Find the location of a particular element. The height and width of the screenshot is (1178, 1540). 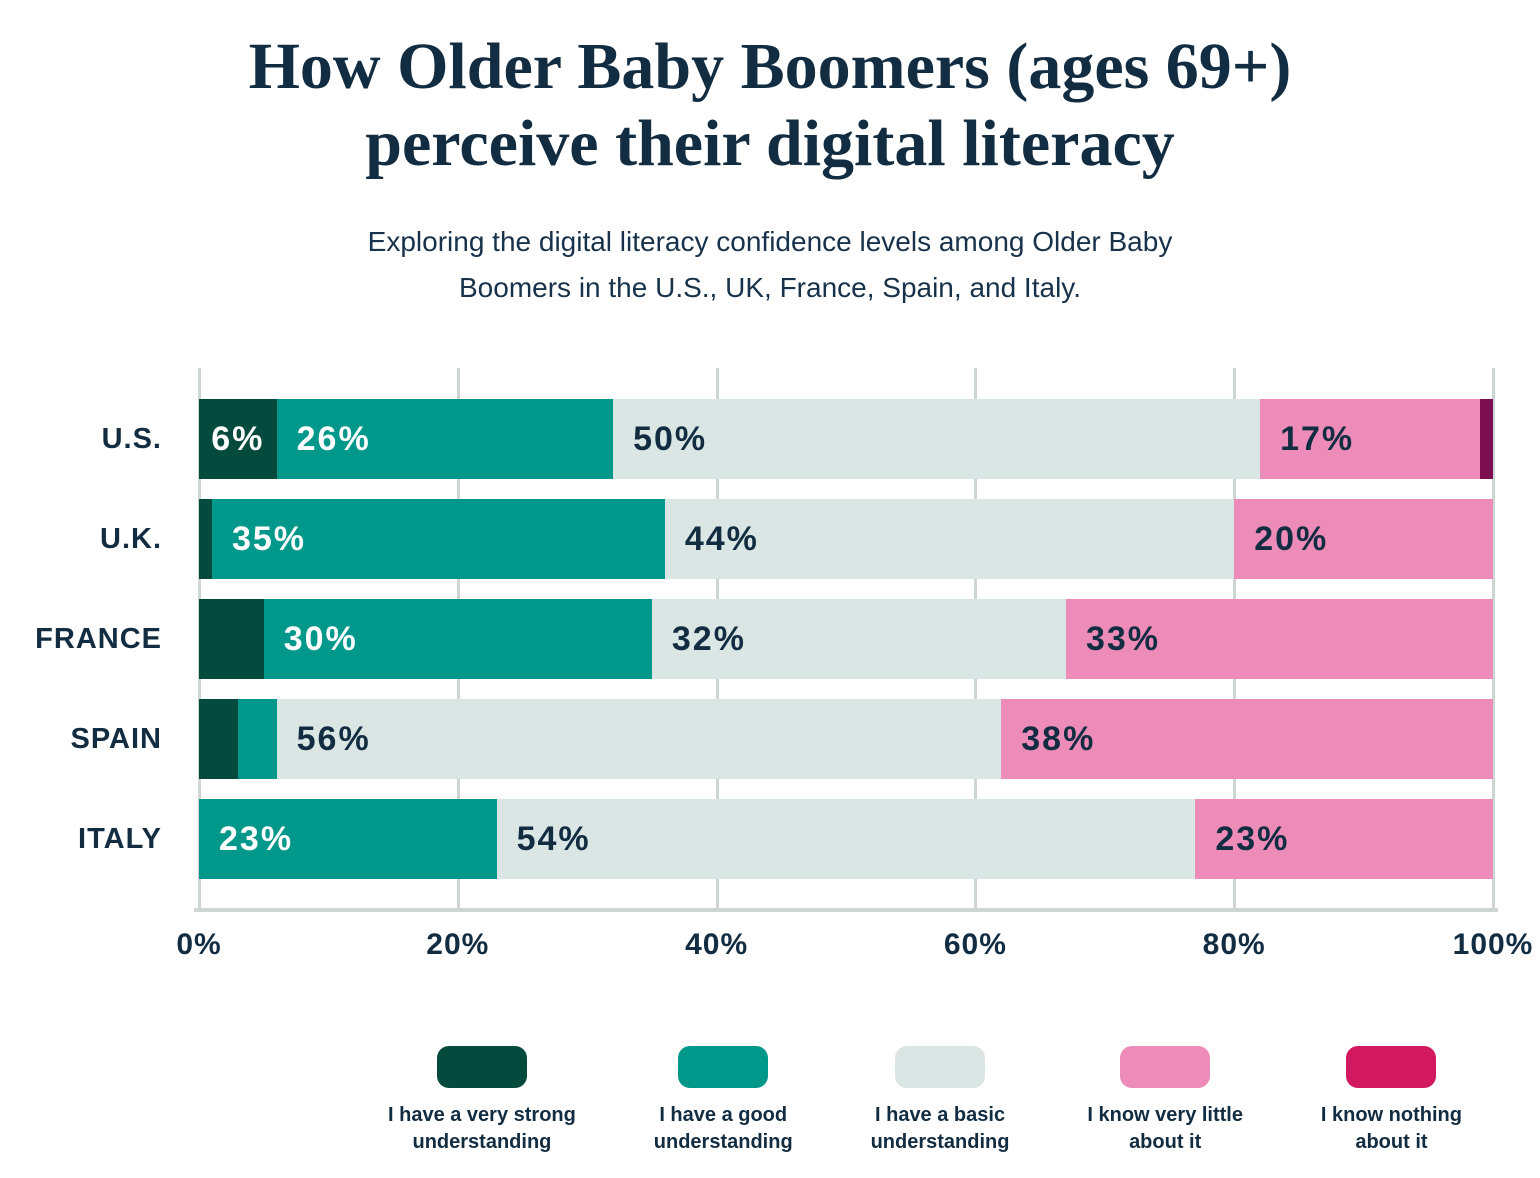

category-label: U.S. is located at coordinates (131, 439).